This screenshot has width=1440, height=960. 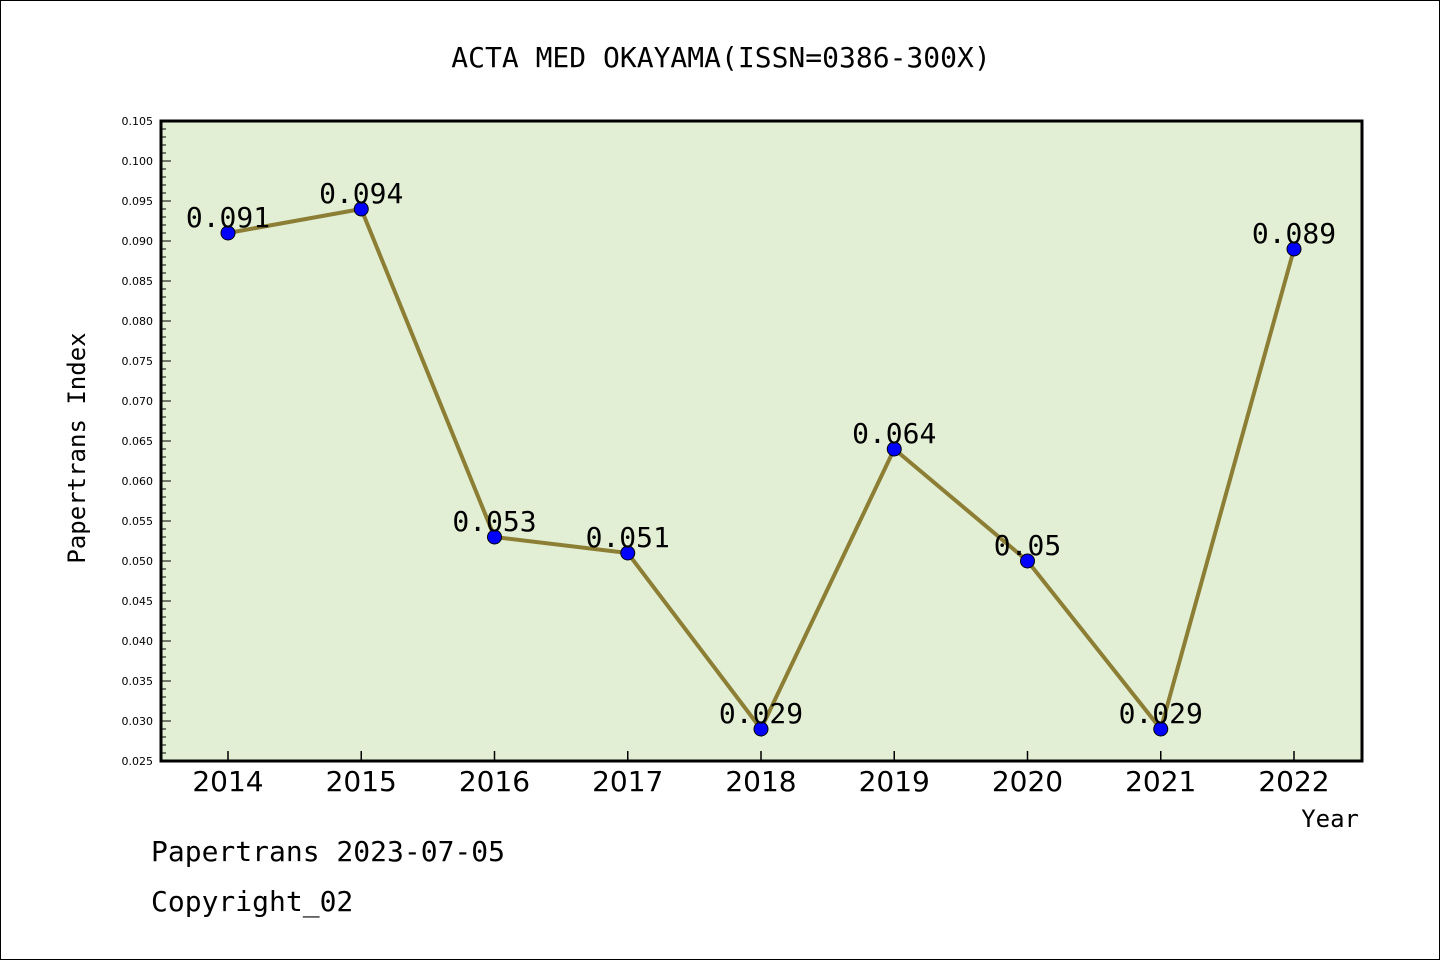 I want to click on data-label: 0.089, so click(x=1294, y=233).